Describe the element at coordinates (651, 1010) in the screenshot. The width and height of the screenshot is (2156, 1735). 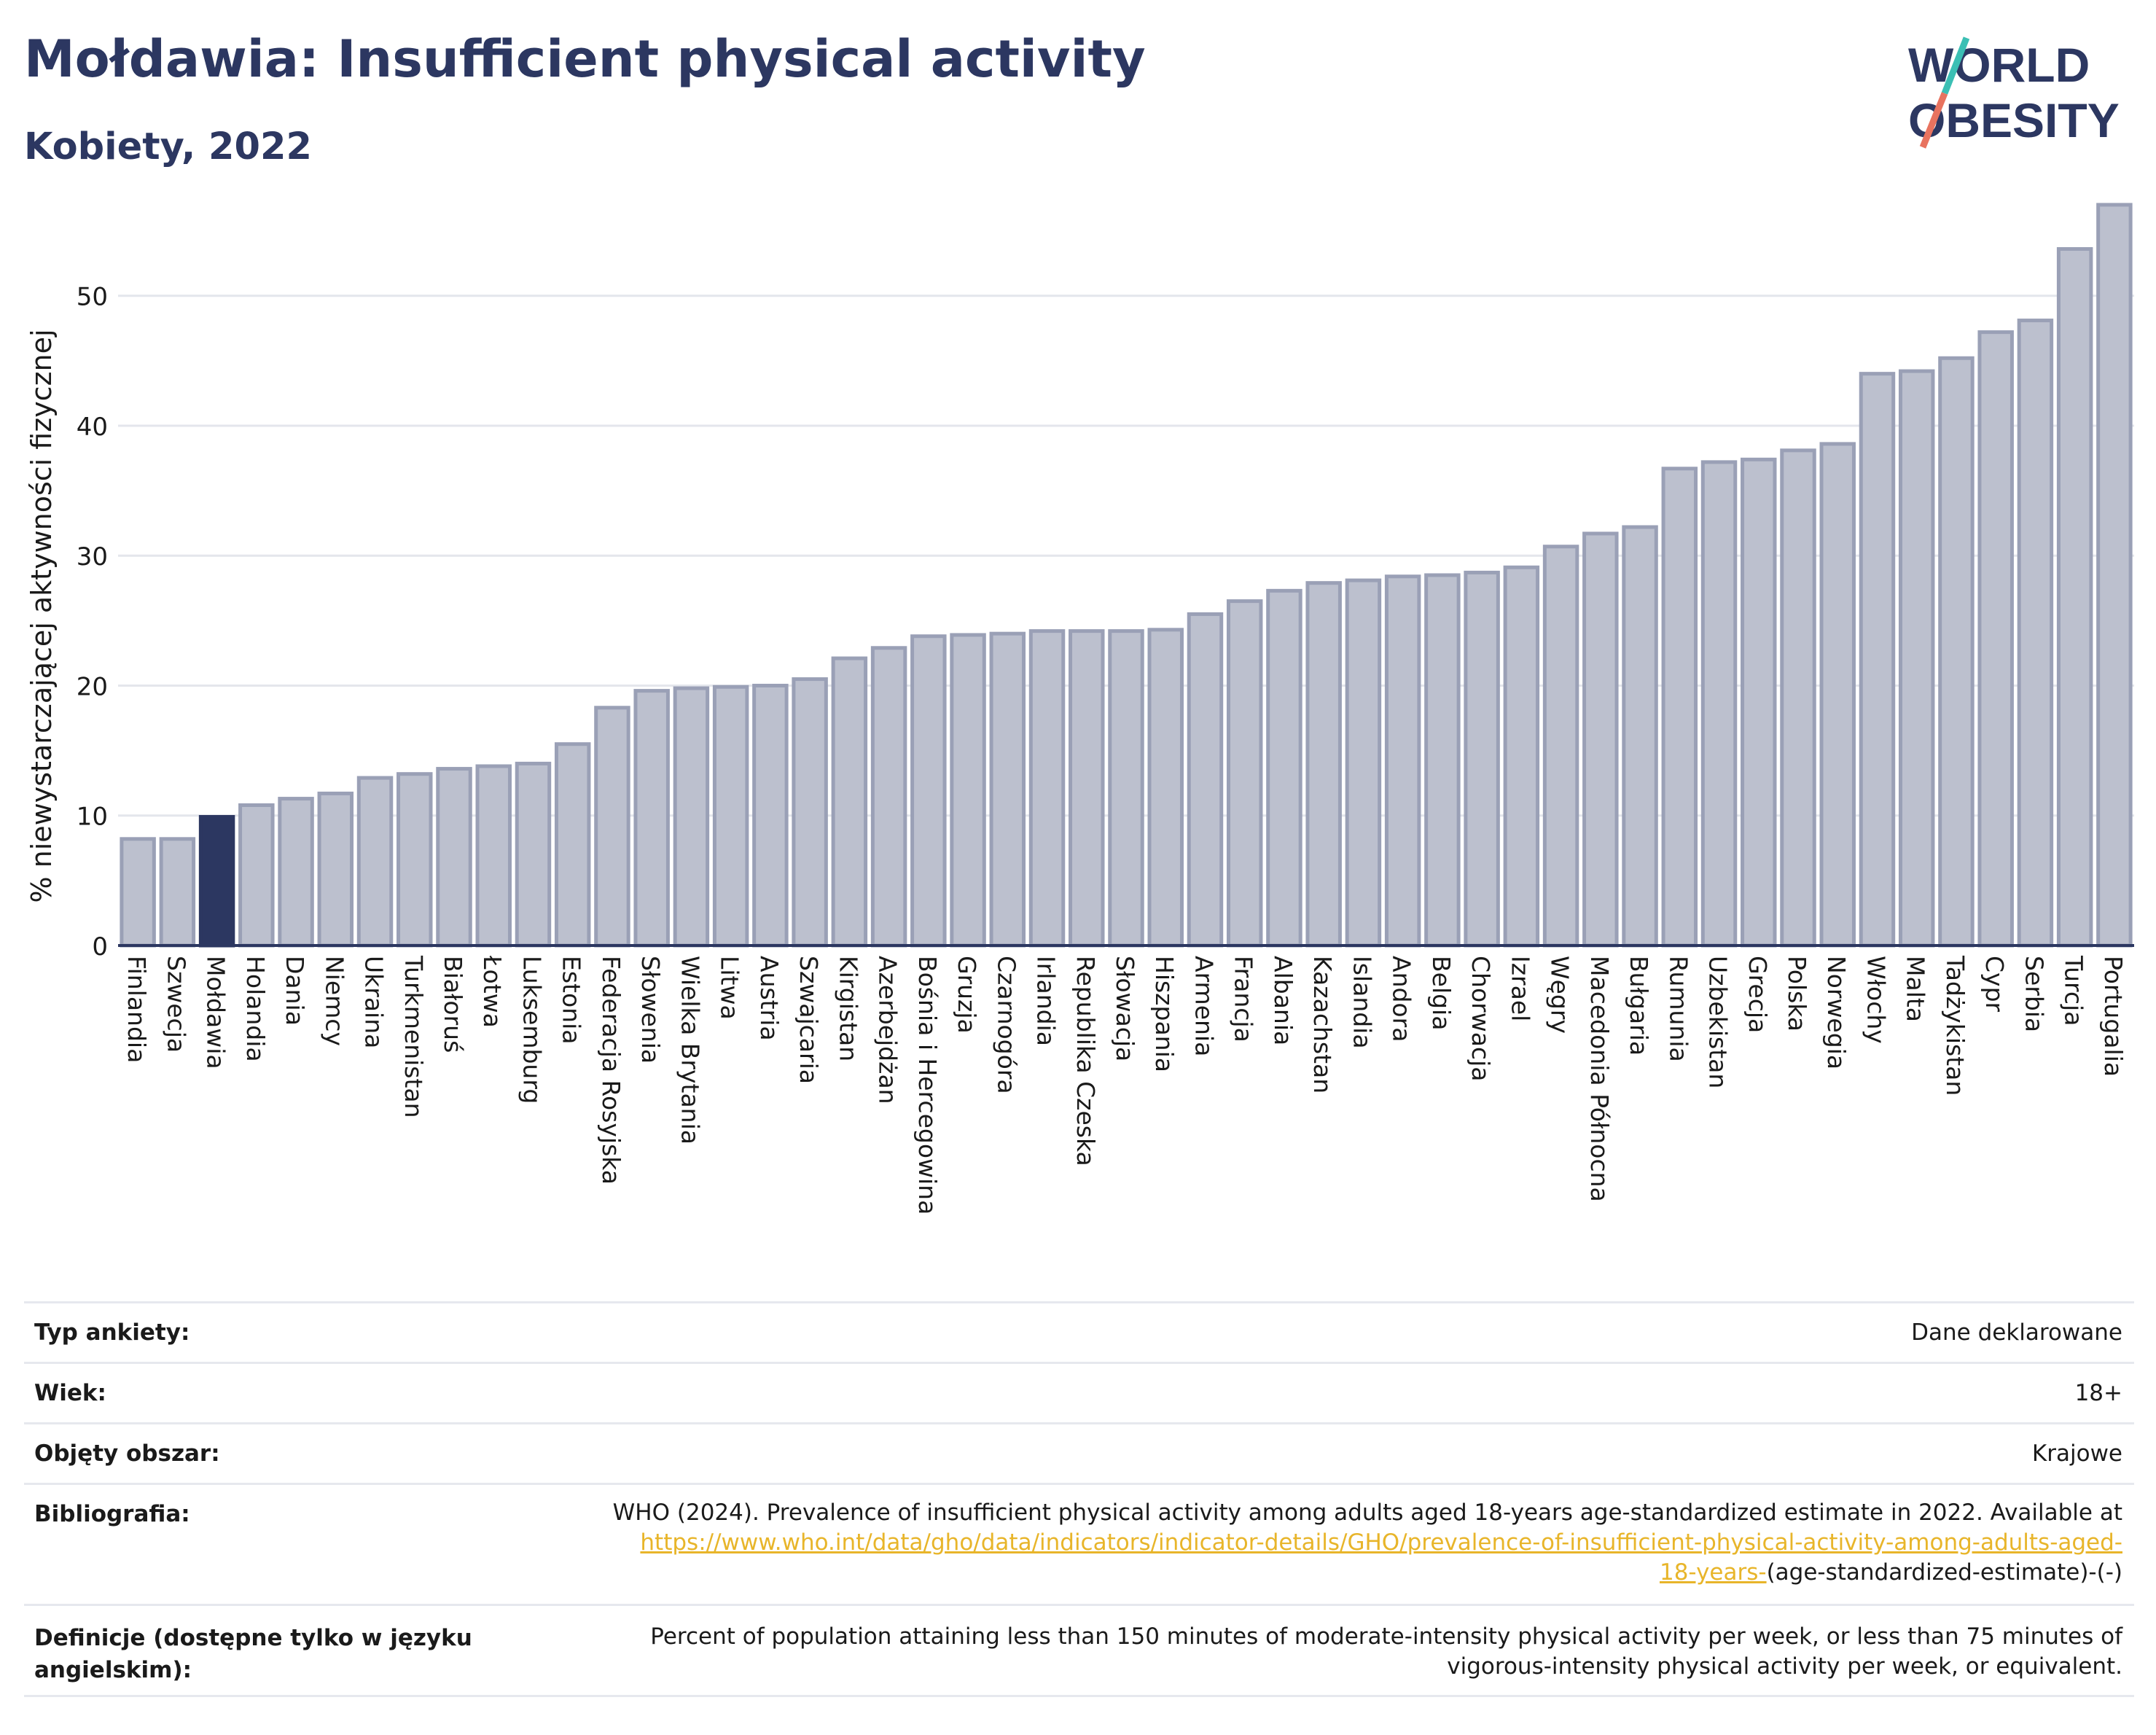
I see `x-tick-label: Słowenia` at that location.